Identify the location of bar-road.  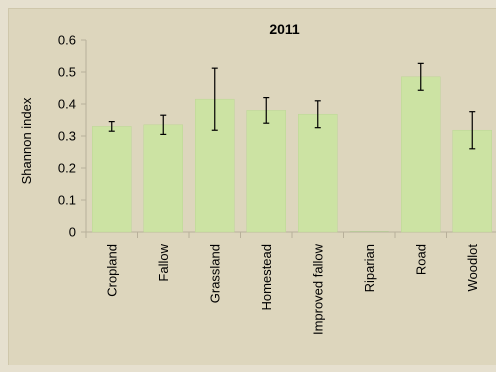
(421, 154).